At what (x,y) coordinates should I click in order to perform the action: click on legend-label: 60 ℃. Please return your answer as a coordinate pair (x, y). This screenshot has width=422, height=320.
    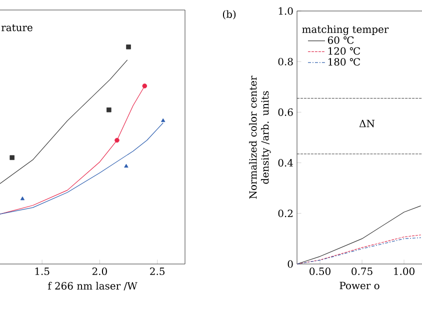
    Looking at the image, I should click on (341, 40).